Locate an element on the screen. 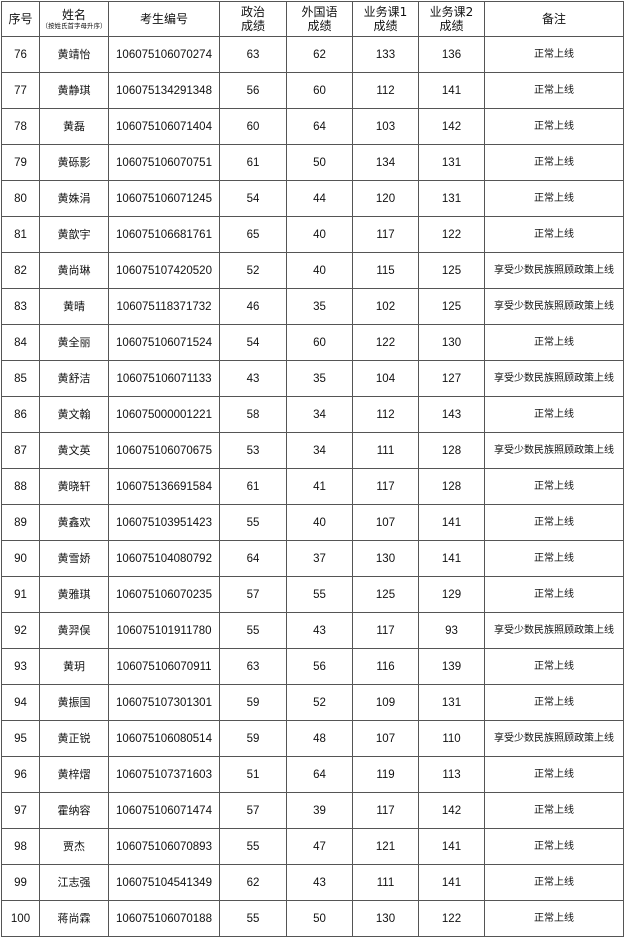 The image size is (626, 940). foreign-score-cell: 56 is located at coordinates (319, 666).